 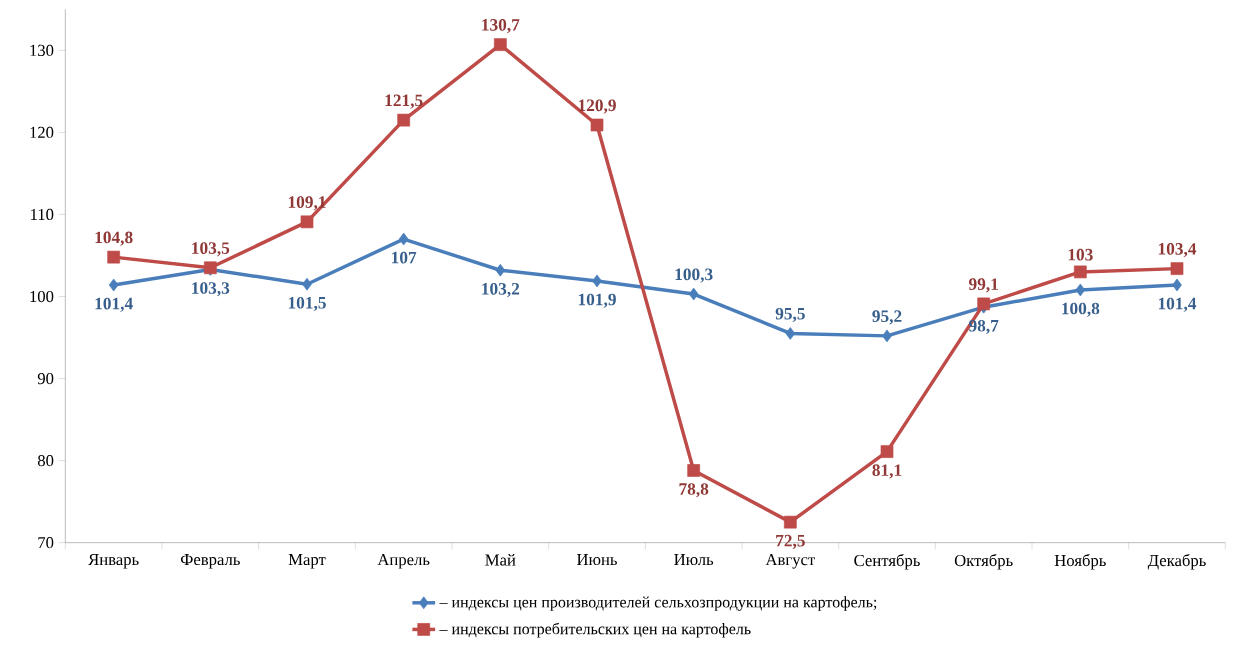 What do you see at coordinates (46, 543) in the screenshot?
I see `y-tick-label: 70` at bounding box center [46, 543].